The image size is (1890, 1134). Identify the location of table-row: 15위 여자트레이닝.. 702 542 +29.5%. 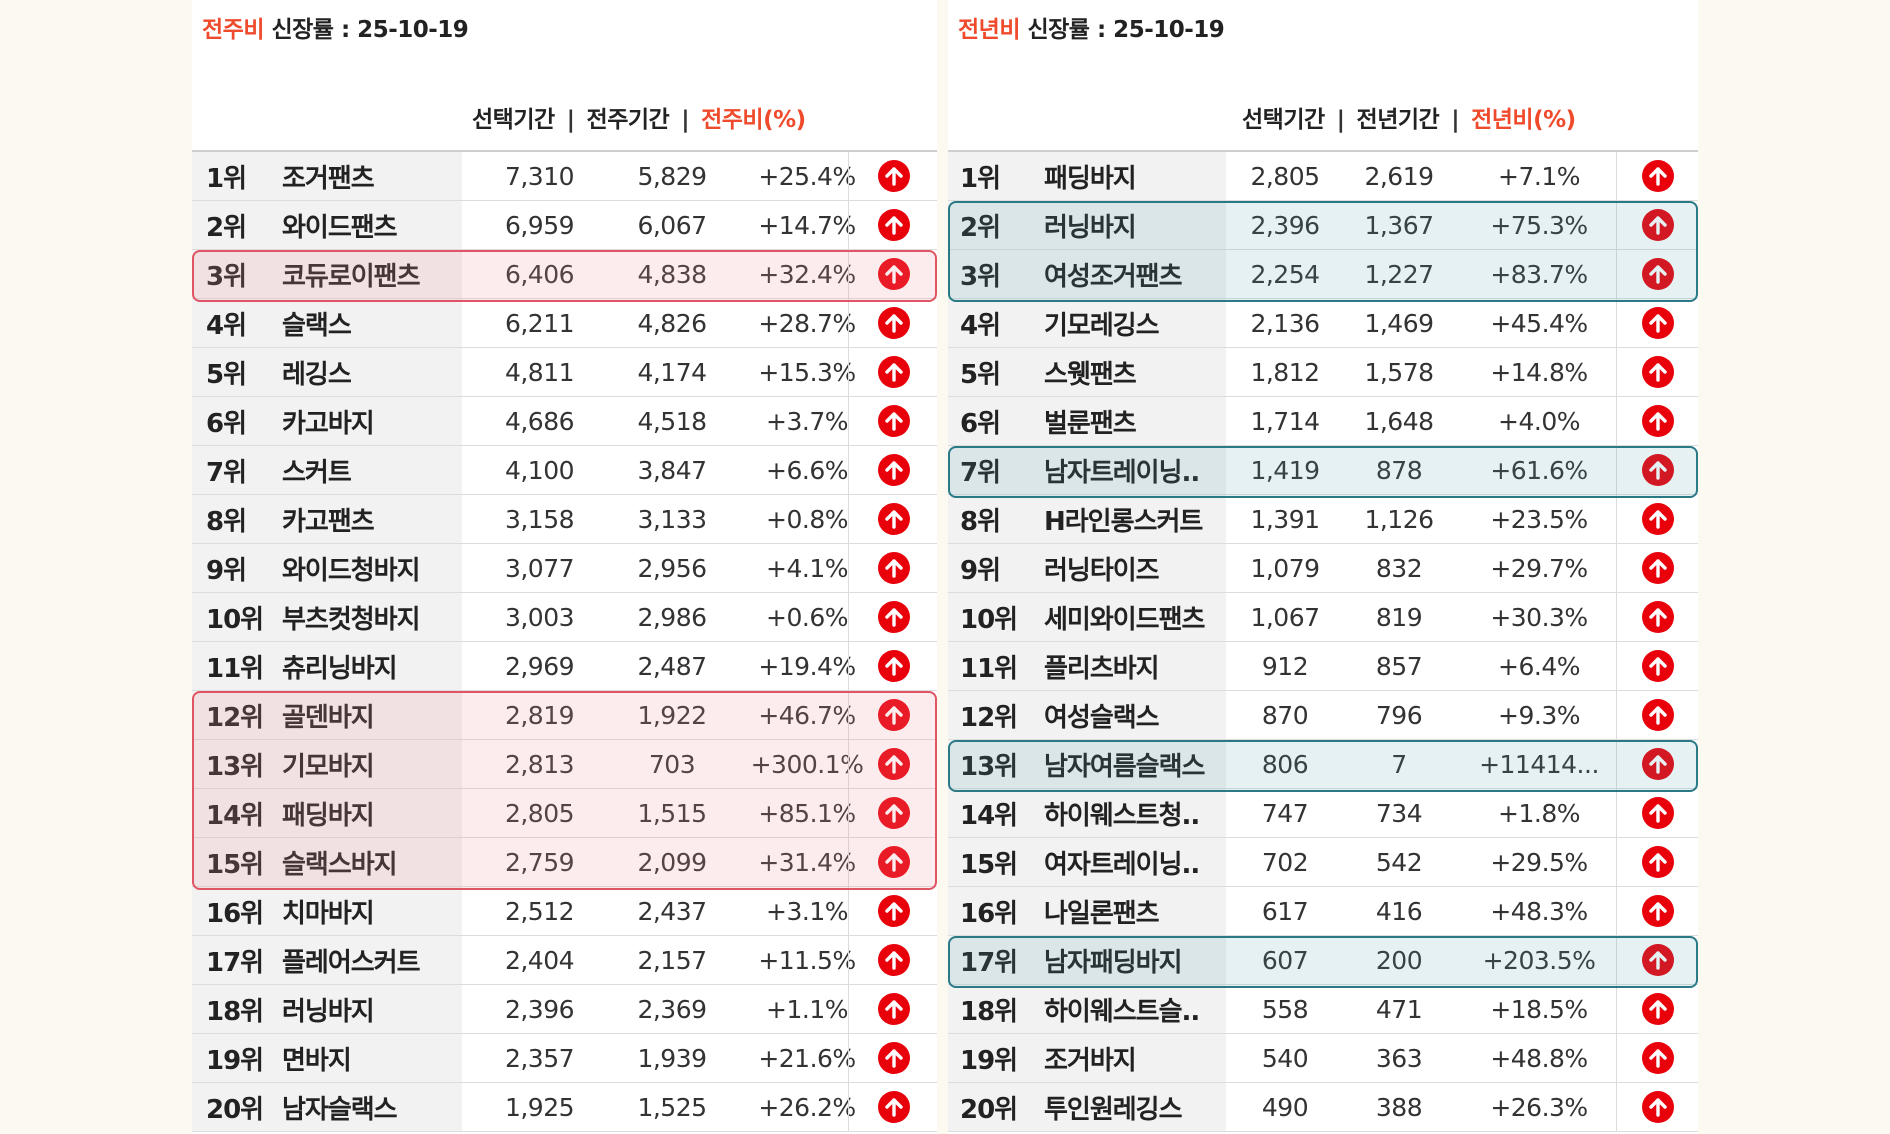
(1323, 862).